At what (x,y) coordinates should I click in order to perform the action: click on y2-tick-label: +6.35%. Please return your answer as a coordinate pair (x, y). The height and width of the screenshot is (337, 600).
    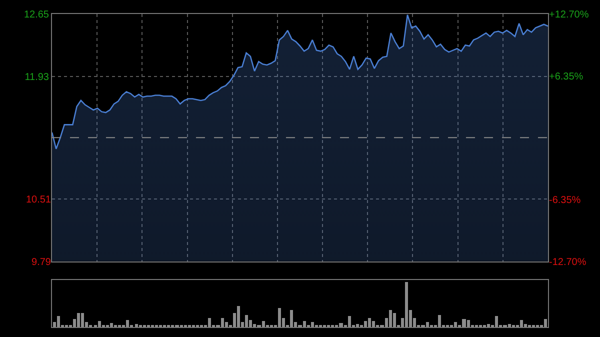
    Looking at the image, I should click on (566, 76).